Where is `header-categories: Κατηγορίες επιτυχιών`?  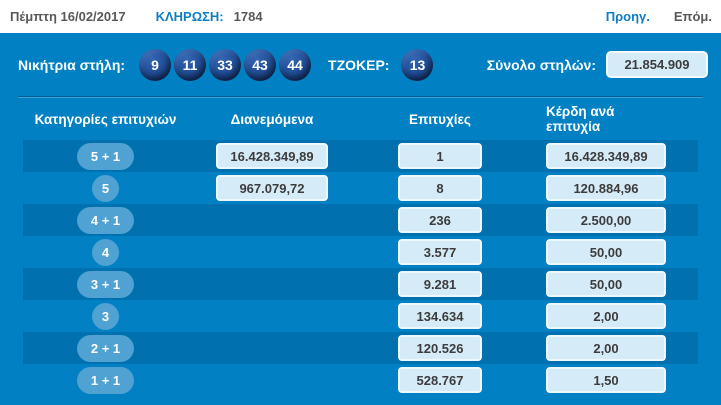 header-categories: Κατηγορίες επιτυχιών is located at coordinates (105, 119).